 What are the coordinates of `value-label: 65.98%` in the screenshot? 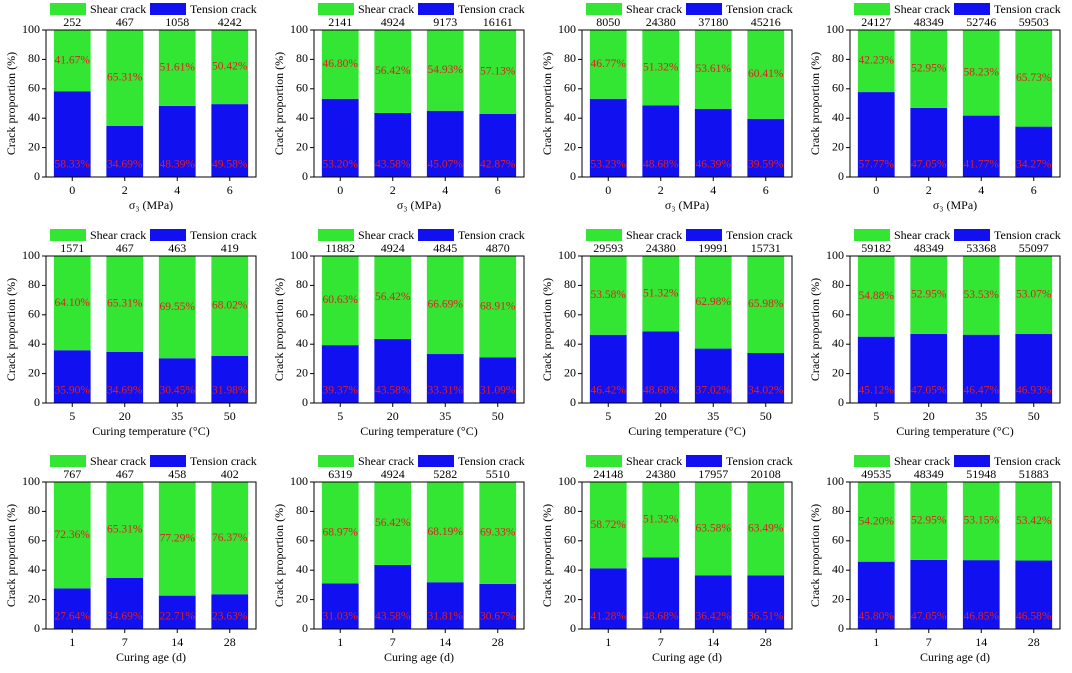 It's located at (766, 304).